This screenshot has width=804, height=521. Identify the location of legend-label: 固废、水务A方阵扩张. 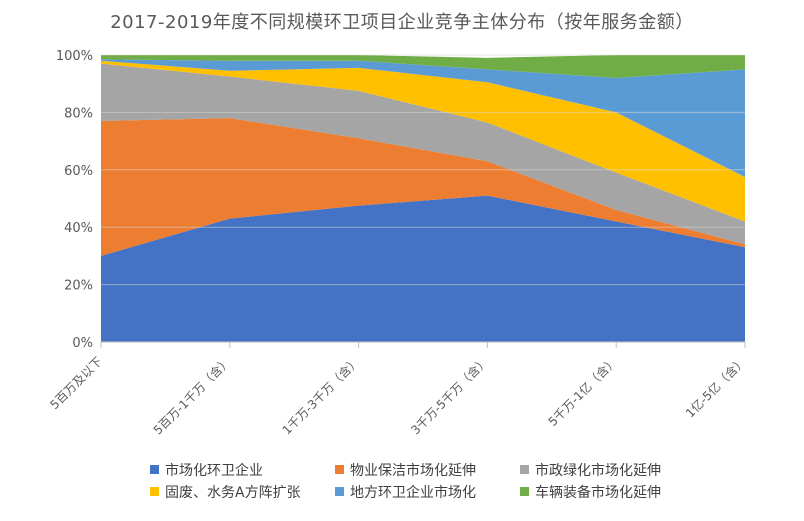
(233, 493).